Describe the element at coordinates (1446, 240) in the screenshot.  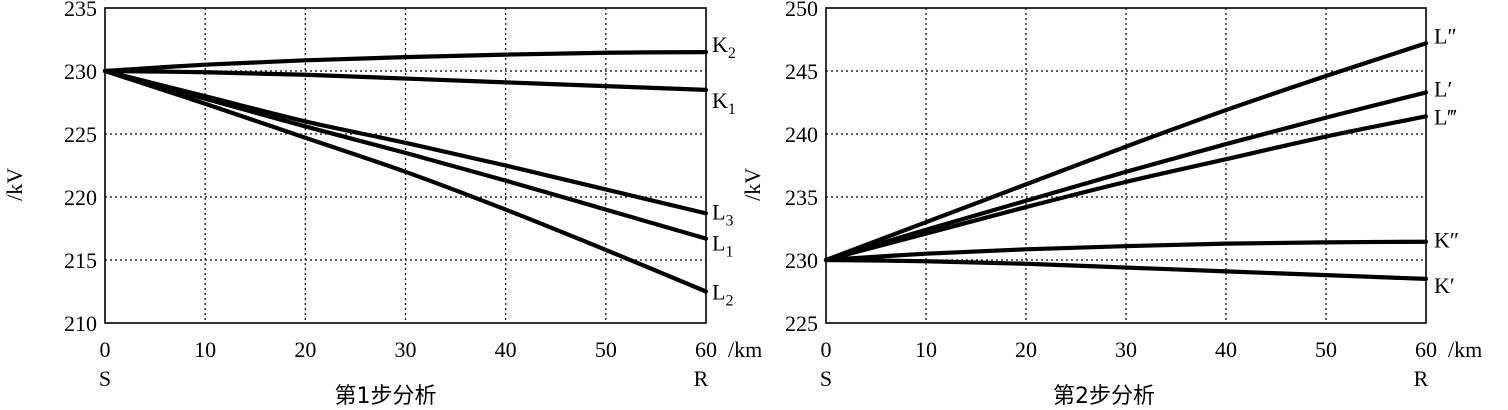
I see `series-label: K″` at that location.